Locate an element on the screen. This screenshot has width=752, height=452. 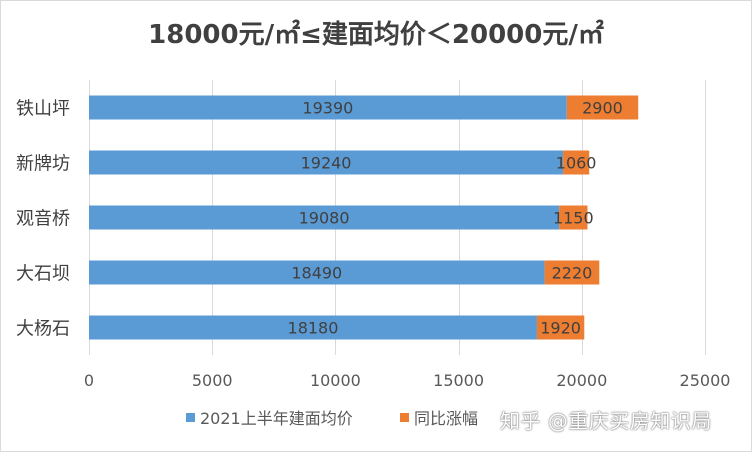
legend-label: 同比涨幅 is located at coordinates (446, 418).